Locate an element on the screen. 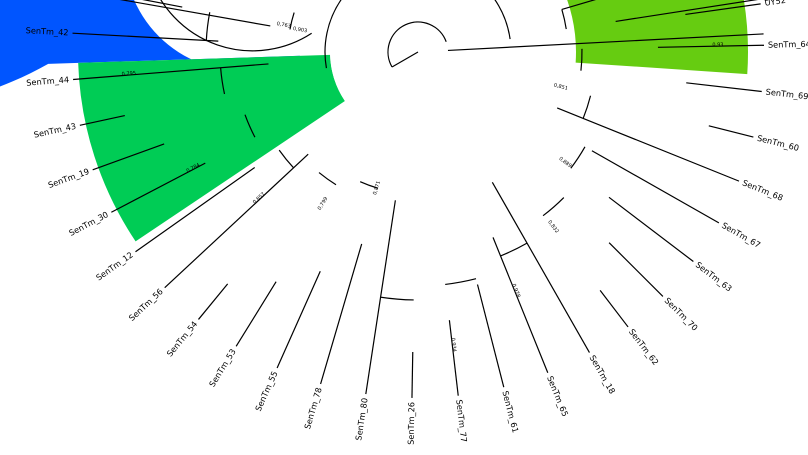  leaf-label: SenTm_53 is located at coordinates (222, 368).